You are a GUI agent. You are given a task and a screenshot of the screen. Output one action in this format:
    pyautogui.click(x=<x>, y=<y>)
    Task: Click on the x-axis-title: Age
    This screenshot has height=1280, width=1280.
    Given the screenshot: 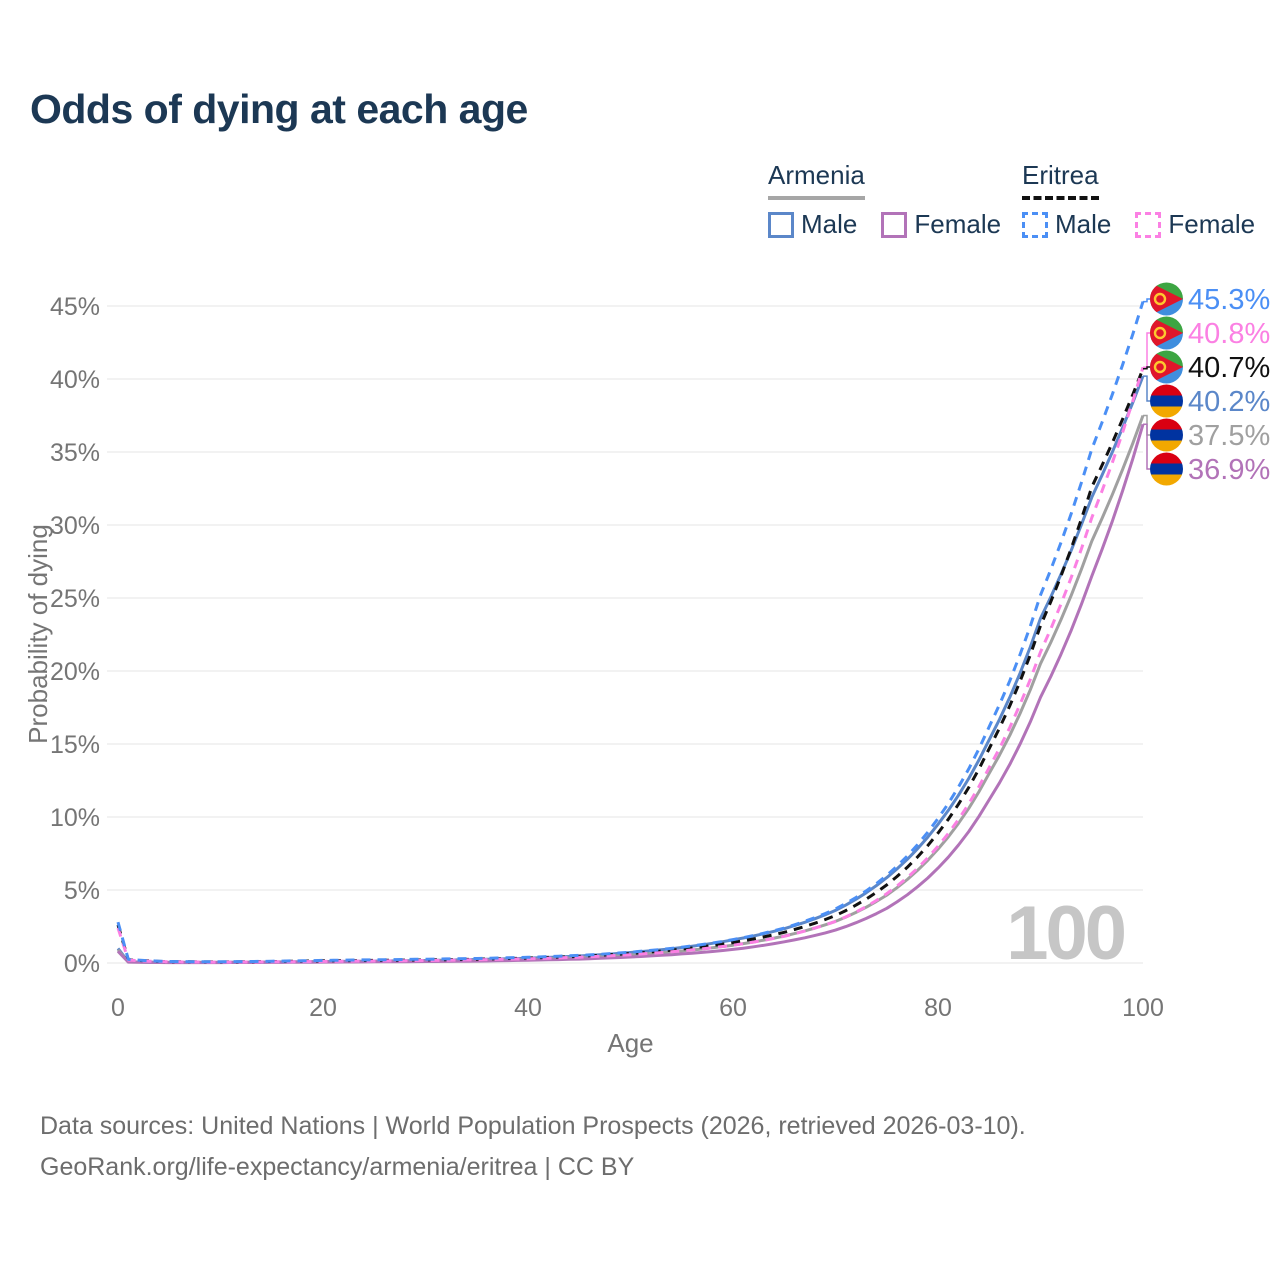 What is the action you would take?
    pyautogui.click(x=630, y=1043)
    